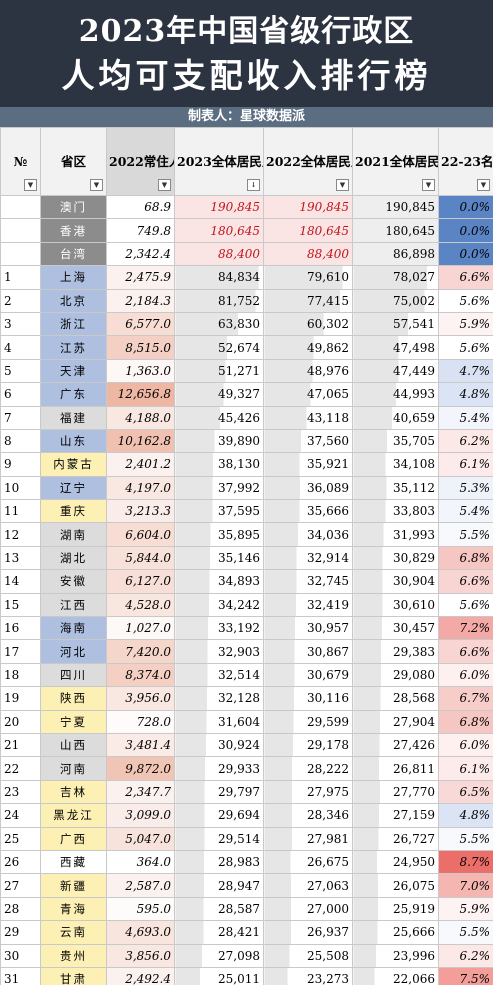 The image size is (493, 985). What do you see at coordinates (140, 300) in the screenshot?
I see `population-cell: 2,184.3` at bounding box center [140, 300].